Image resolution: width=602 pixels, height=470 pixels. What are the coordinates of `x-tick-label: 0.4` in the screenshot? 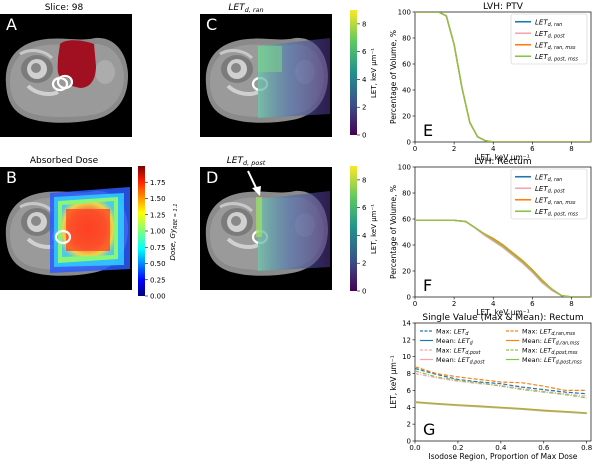 It's located at (501, 448).